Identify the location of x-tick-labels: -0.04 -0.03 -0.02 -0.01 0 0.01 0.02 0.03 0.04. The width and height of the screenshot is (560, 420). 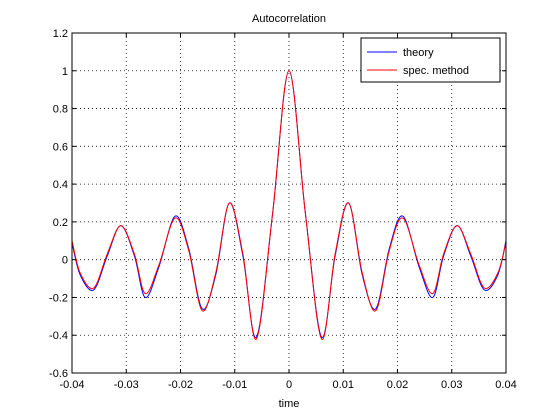
(287, 385).